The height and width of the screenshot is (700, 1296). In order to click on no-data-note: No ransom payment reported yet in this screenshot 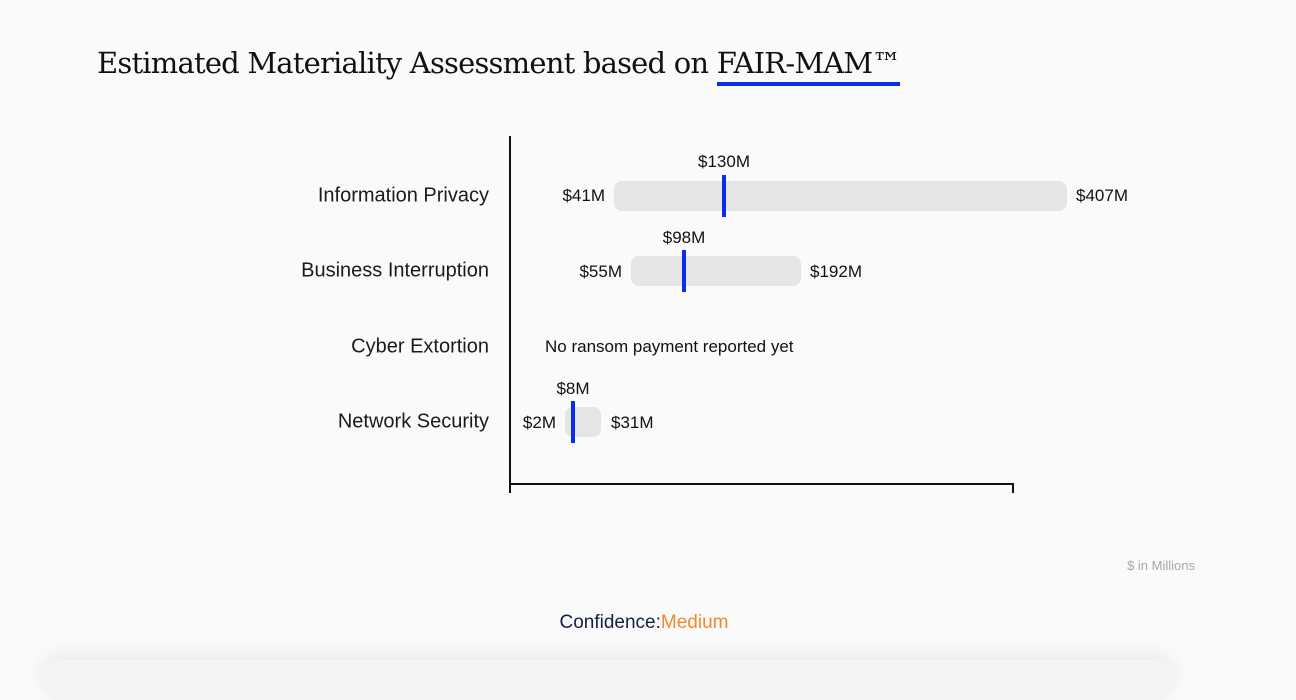, I will do `click(669, 346)`.